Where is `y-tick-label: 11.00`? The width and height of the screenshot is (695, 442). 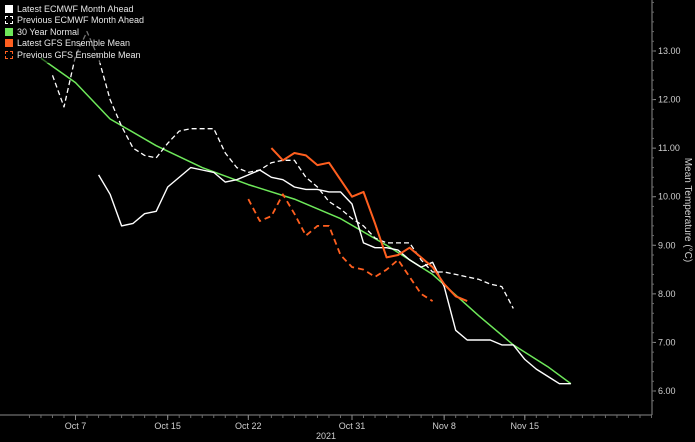 y-tick-label: 11.00 is located at coordinates (669, 148).